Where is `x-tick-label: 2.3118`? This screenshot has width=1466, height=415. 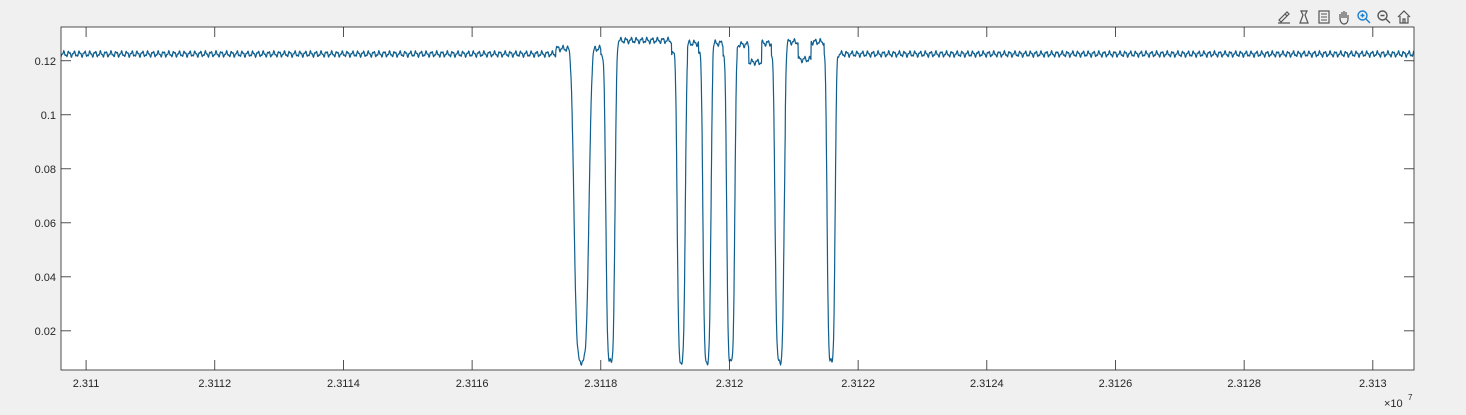
x-tick-label: 2.3118 is located at coordinates (600, 384).